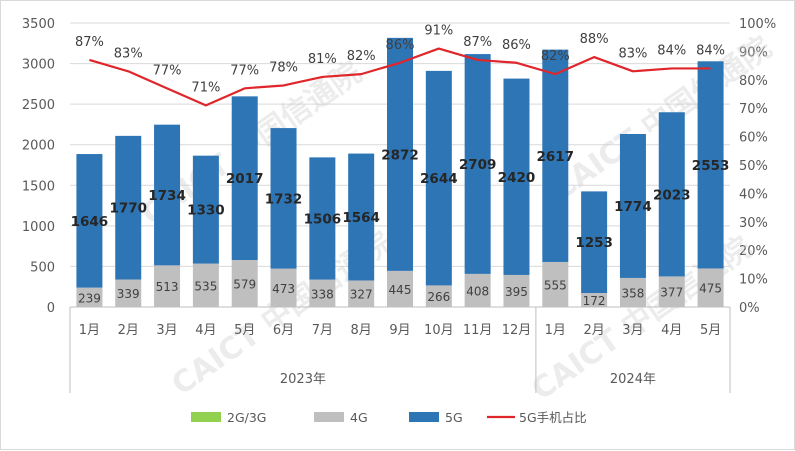 Image resolution: width=795 pixels, height=451 pixels. What do you see at coordinates (753, 166) in the screenshot?
I see `y-right-tick-5: 50%` at bounding box center [753, 166].